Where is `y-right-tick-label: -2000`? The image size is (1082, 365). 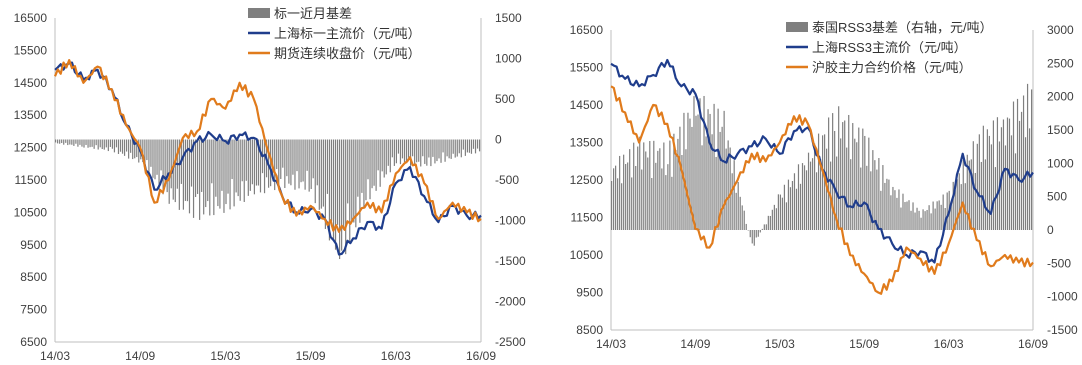
y-right-tick-label: -2000 is located at coordinates (510, 302).